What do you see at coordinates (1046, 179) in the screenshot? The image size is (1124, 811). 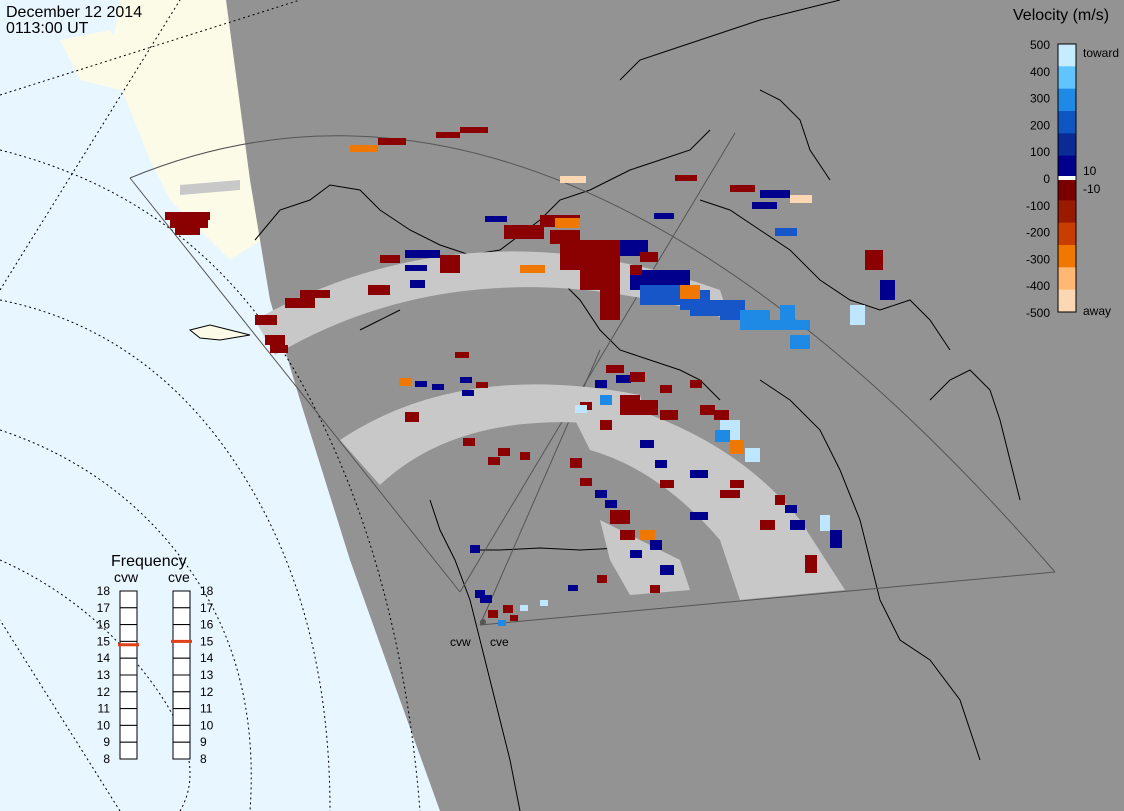 I see `colorbar-tick-label: 0` at bounding box center [1046, 179].